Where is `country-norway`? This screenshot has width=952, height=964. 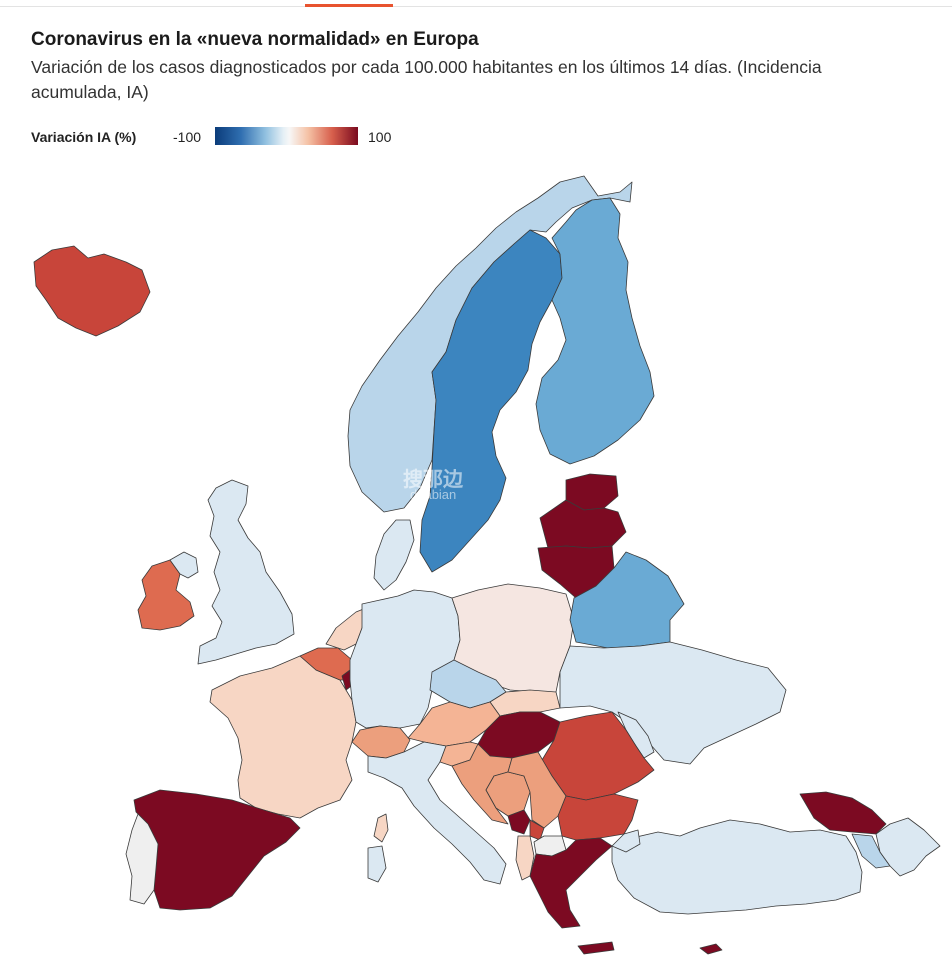
country-norway is located at coordinates (490, 344).